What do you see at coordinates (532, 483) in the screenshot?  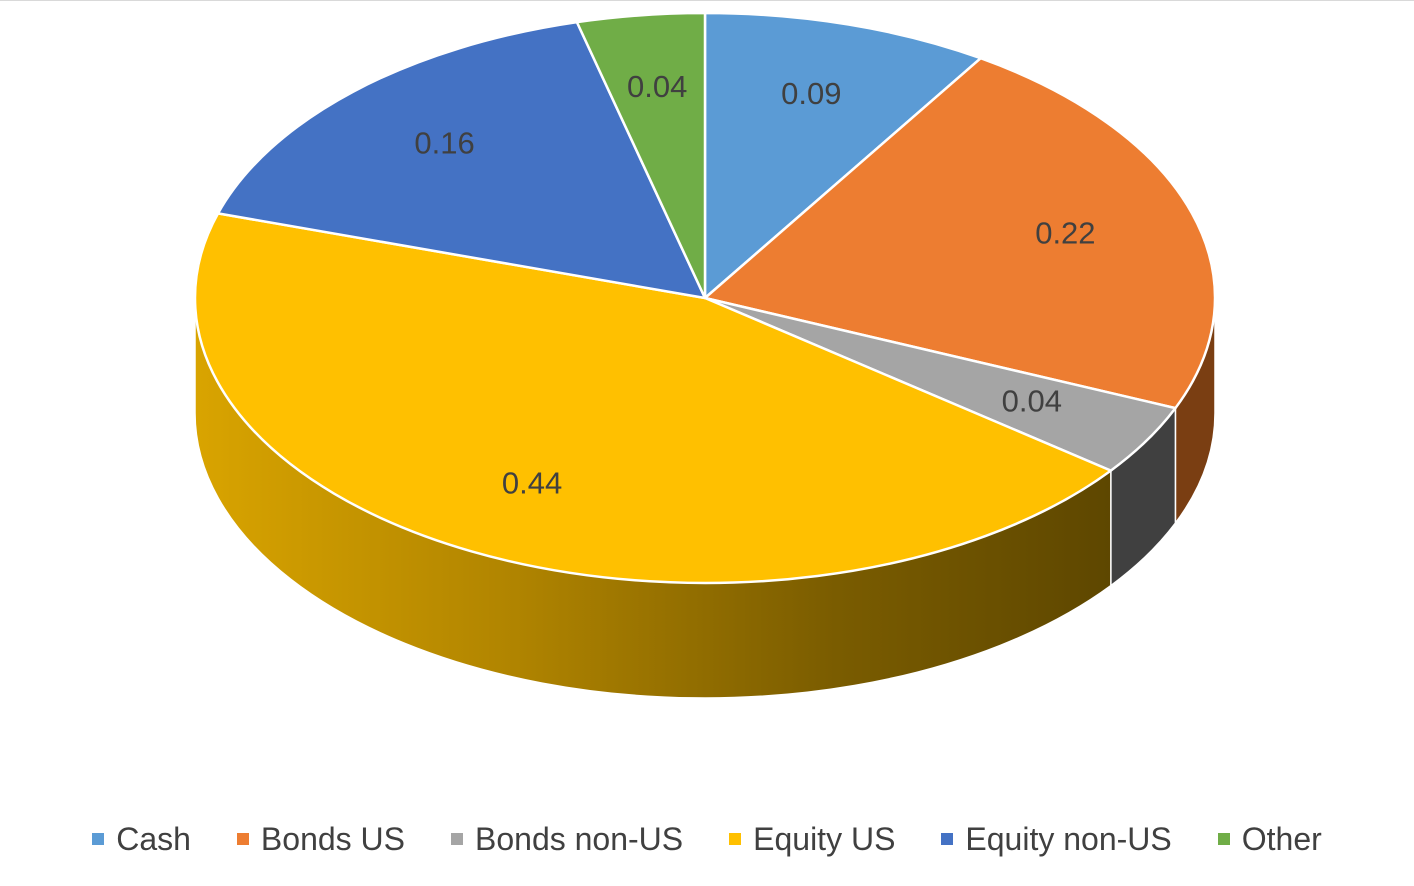 I see `data-label-equity-us: 0.44` at bounding box center [532, 483].